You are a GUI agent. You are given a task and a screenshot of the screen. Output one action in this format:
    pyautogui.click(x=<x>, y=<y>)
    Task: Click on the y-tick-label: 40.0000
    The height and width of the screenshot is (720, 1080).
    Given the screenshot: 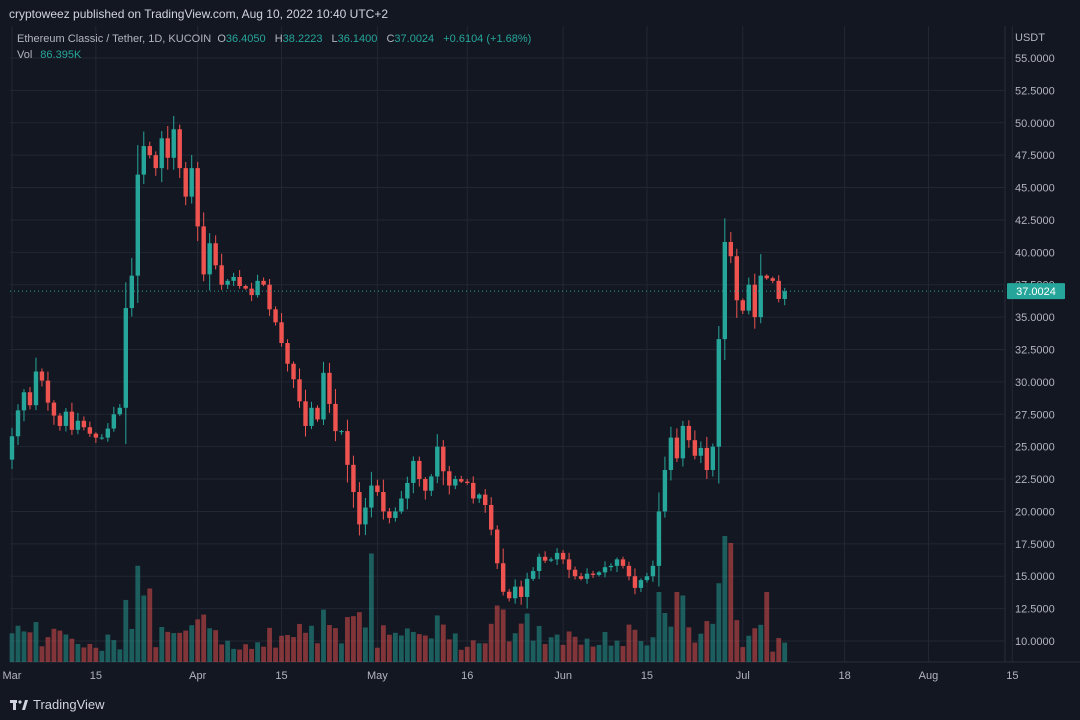 What is the action you would take?
    pyautogui.click(x=1035, y=253)
    